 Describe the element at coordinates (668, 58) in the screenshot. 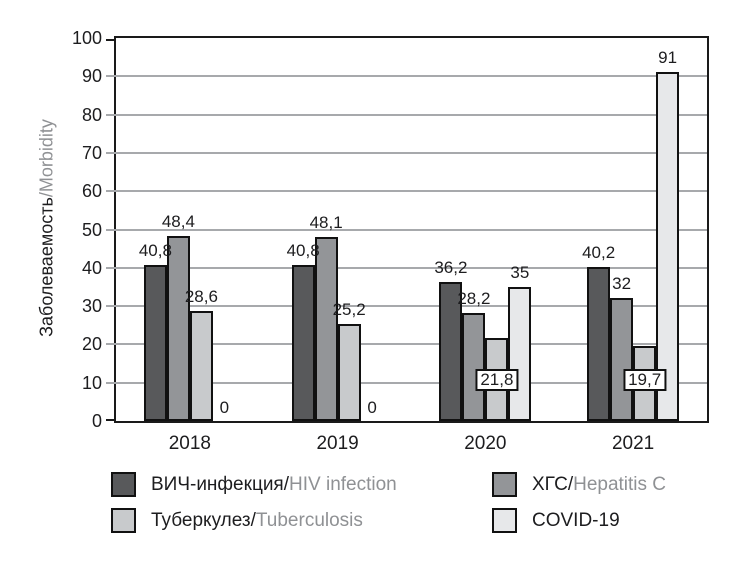

I see `bar-value-label: 91` at that location.